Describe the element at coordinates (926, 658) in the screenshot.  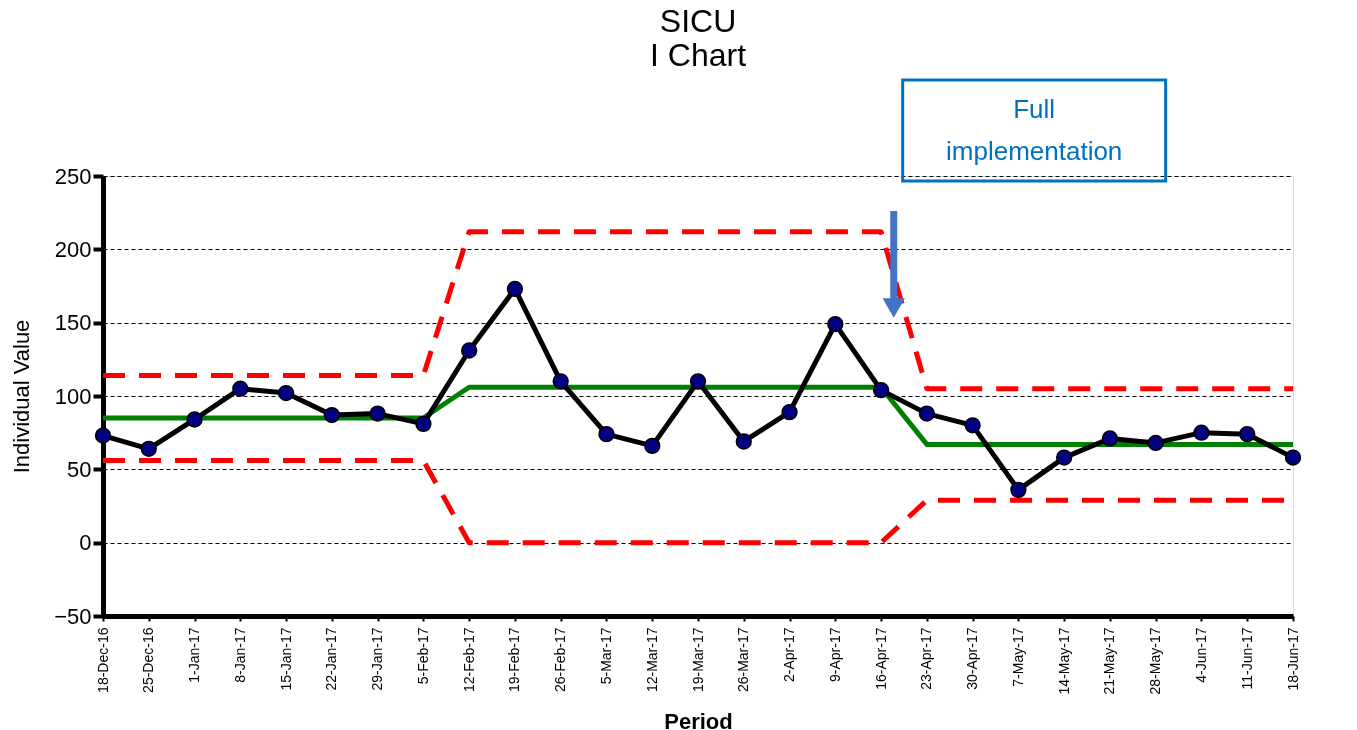
I see `x-tick-label: 23-Apr-17` at that location.